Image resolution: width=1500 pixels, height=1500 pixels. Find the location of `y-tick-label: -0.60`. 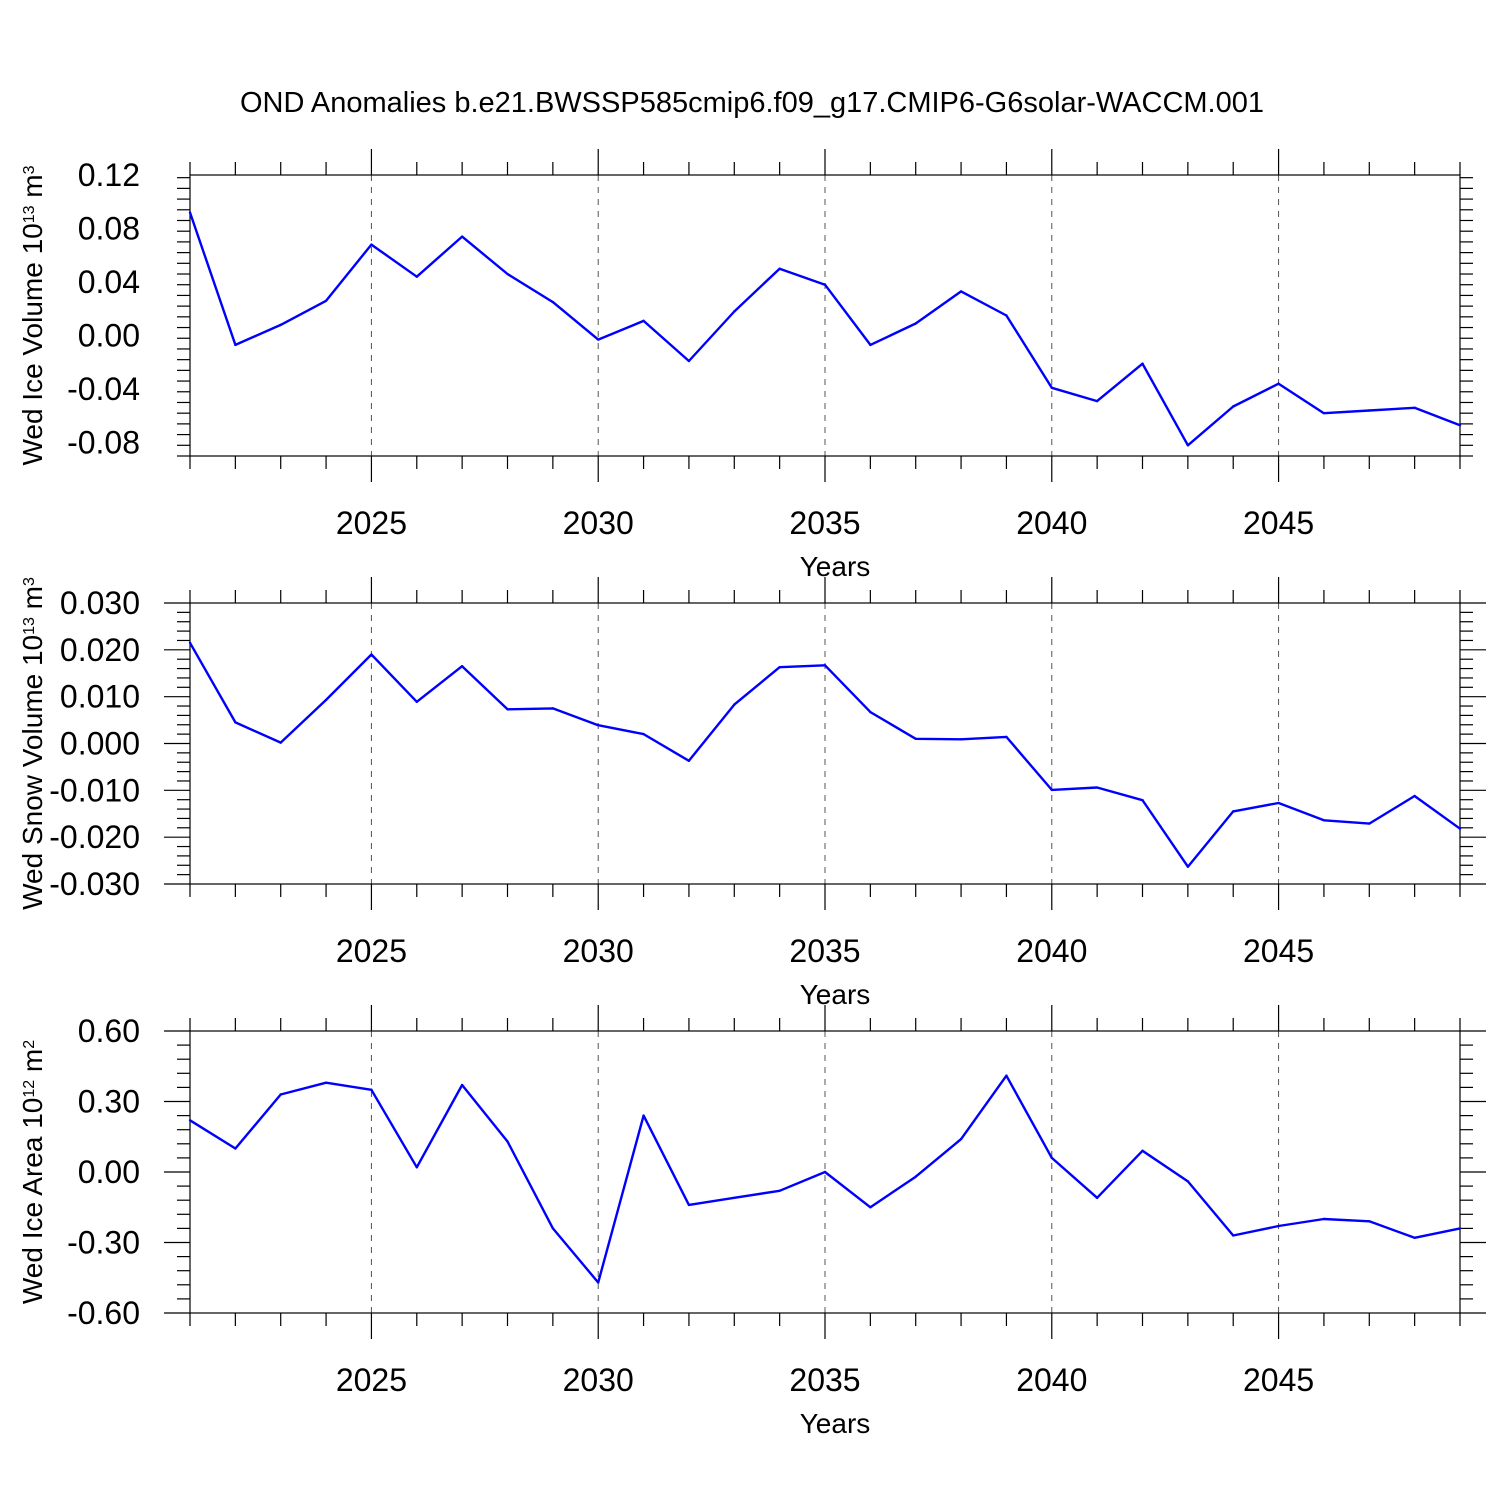

y-tick-label: -0.60 is located at coordinates (103, 1313).